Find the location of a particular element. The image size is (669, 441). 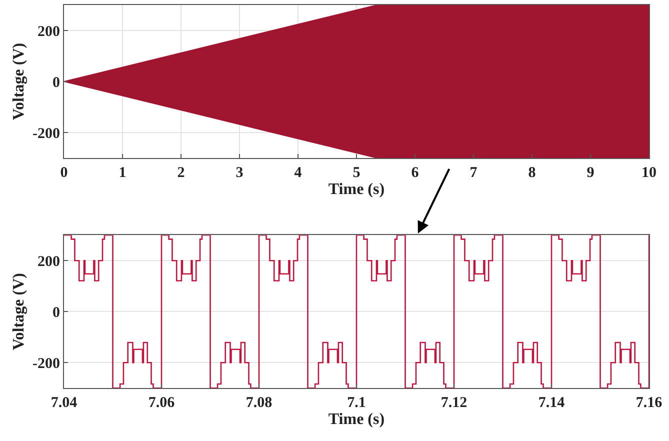

x-tick-label: 6 is located at coordinates (415, 173).